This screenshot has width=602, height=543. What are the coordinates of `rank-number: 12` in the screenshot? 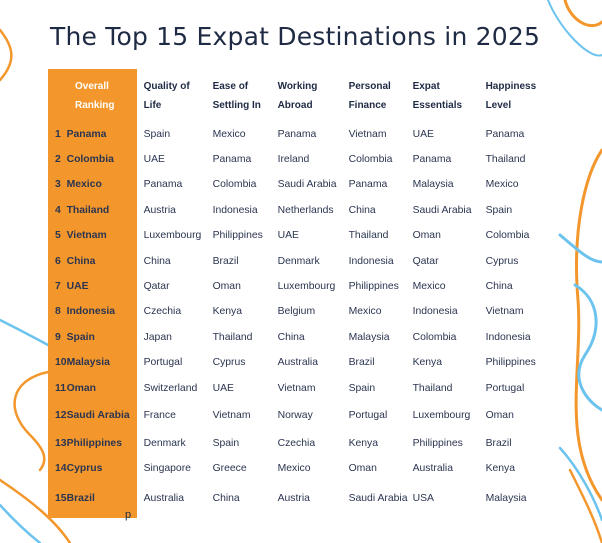 It's located at (61, 416).